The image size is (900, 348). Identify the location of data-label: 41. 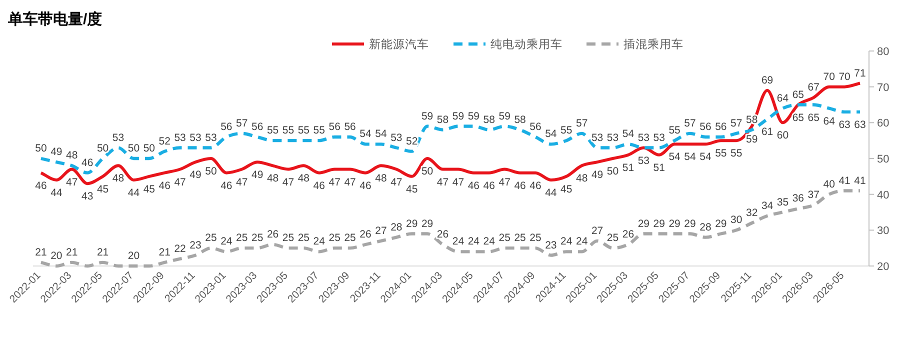
(860, 180).